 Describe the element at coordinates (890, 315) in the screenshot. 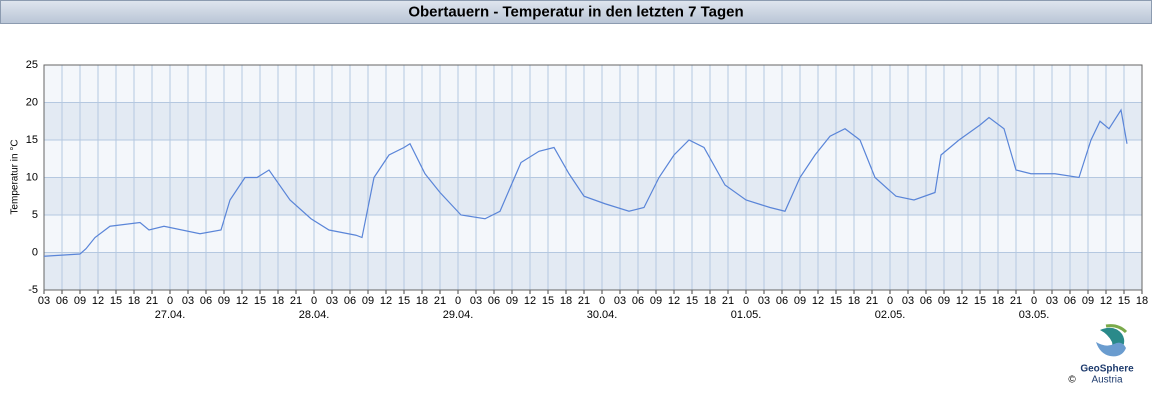

I see `day-label: 02.05.` at that location.